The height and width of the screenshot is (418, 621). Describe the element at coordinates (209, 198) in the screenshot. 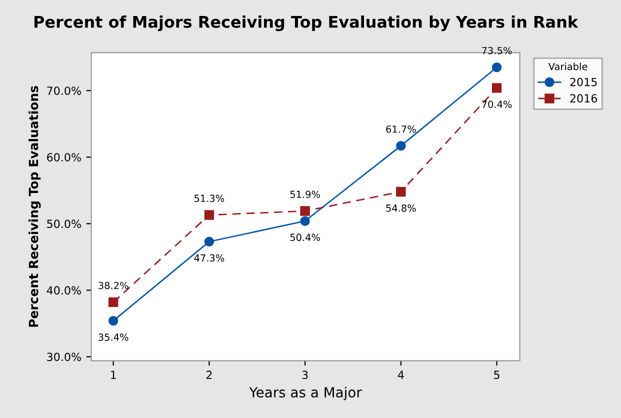

I see `data-label: 51.3%` at that location.